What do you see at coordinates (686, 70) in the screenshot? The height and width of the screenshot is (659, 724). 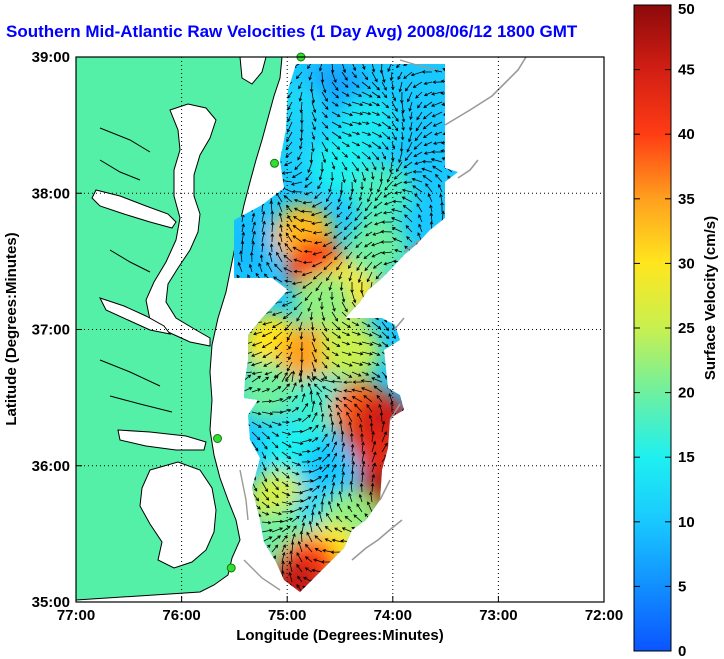 I see `colorbar-tick-label: 45` at bounding box center [686, 70].